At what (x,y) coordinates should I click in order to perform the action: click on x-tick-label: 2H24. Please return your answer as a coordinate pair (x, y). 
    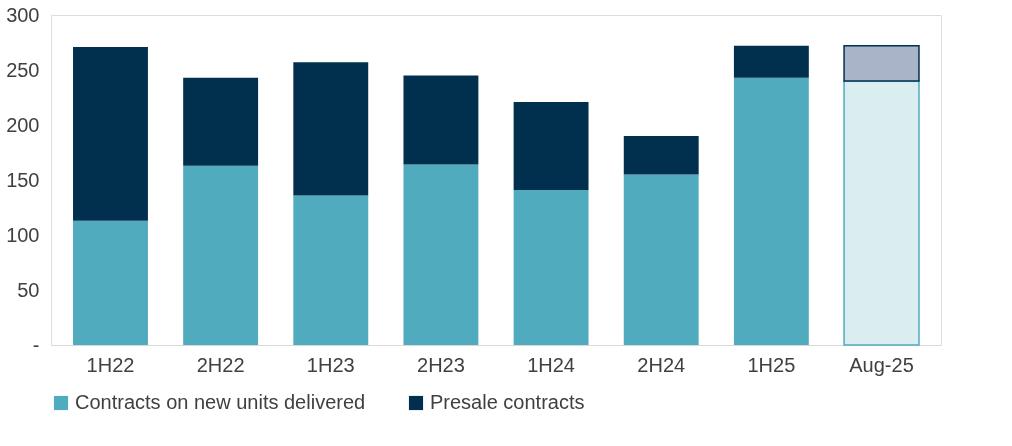
    Looking at the image, I should click on (661, 364).